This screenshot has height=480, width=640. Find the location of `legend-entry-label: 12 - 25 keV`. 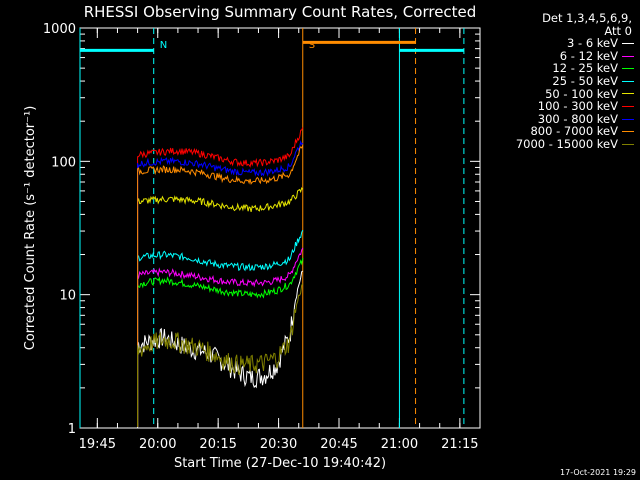

legend-entry-label: 12 - 25 keV is located at coordinates (585, 68).